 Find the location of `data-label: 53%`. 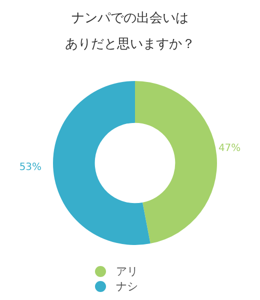

data-label: 53% is located at coordinates (30, 167).